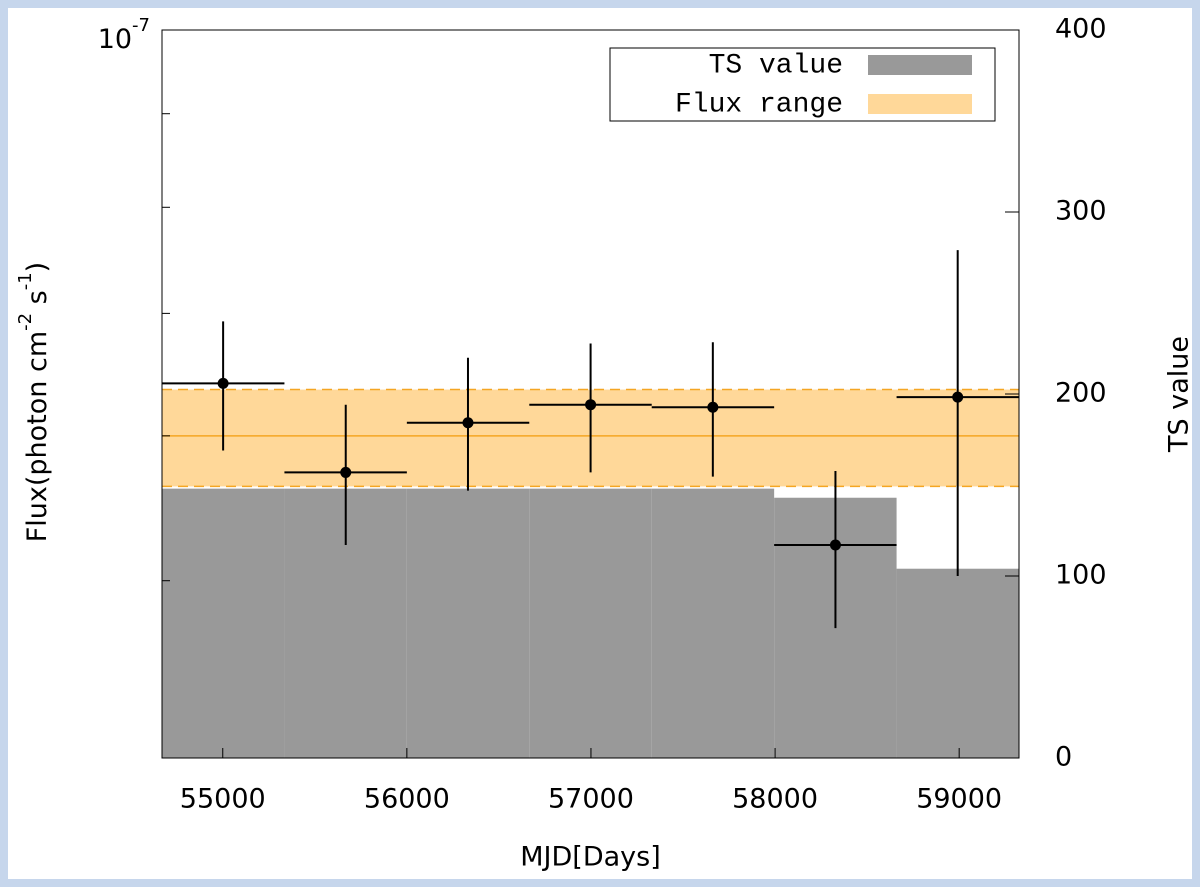  Describe the element at coordinates (759, 104) in the screenshot. I see `legend-label: Flux range` at that location.